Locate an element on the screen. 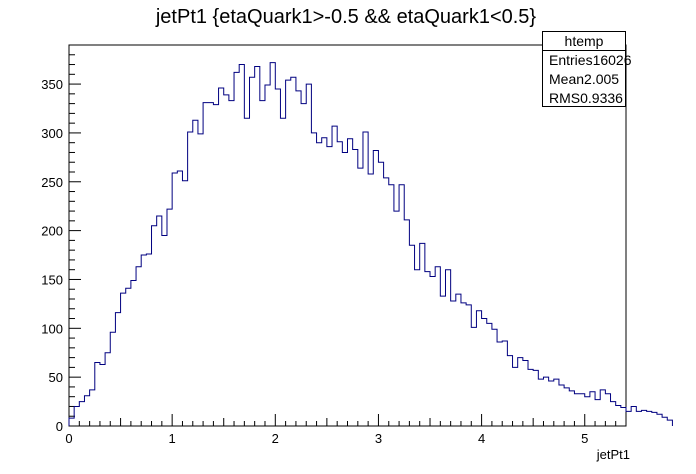 The image size is (696, 474). x-axis: 0 1 2 3 4 5 is located at coordinates (346, 430).